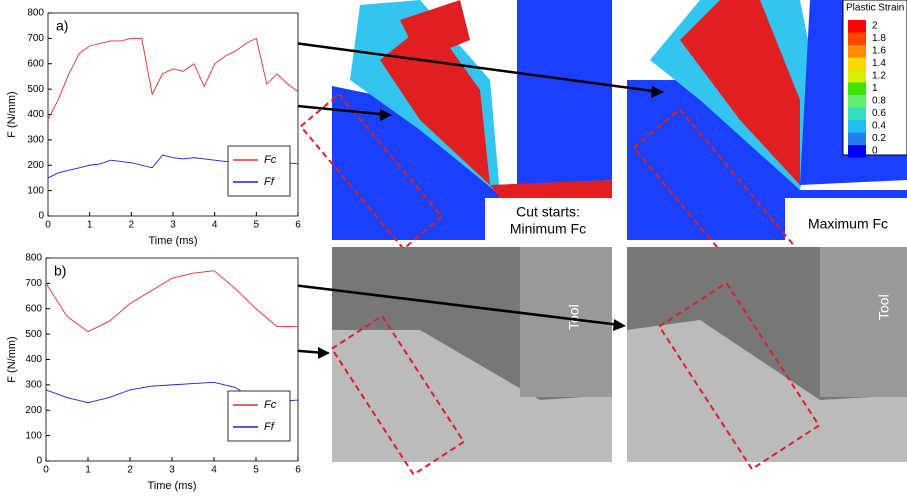  I want to click on maximum-label: Maximum Fc, so click(848, 224).